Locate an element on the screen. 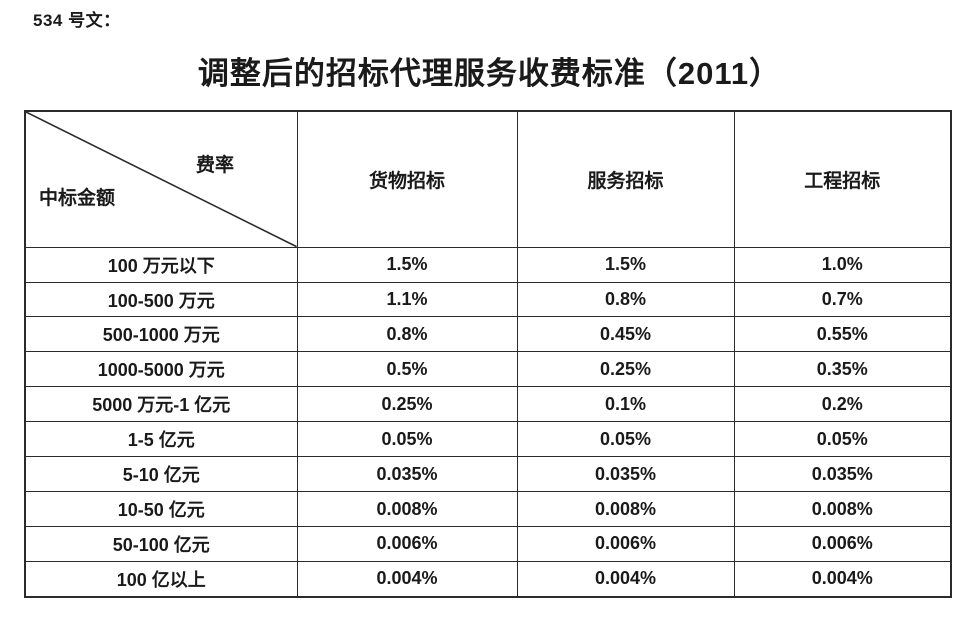 Image resolution: width=979 pixels, height=629 pixels. engineering-rate-cell: 0.35% is located at coordinates (842, 369).